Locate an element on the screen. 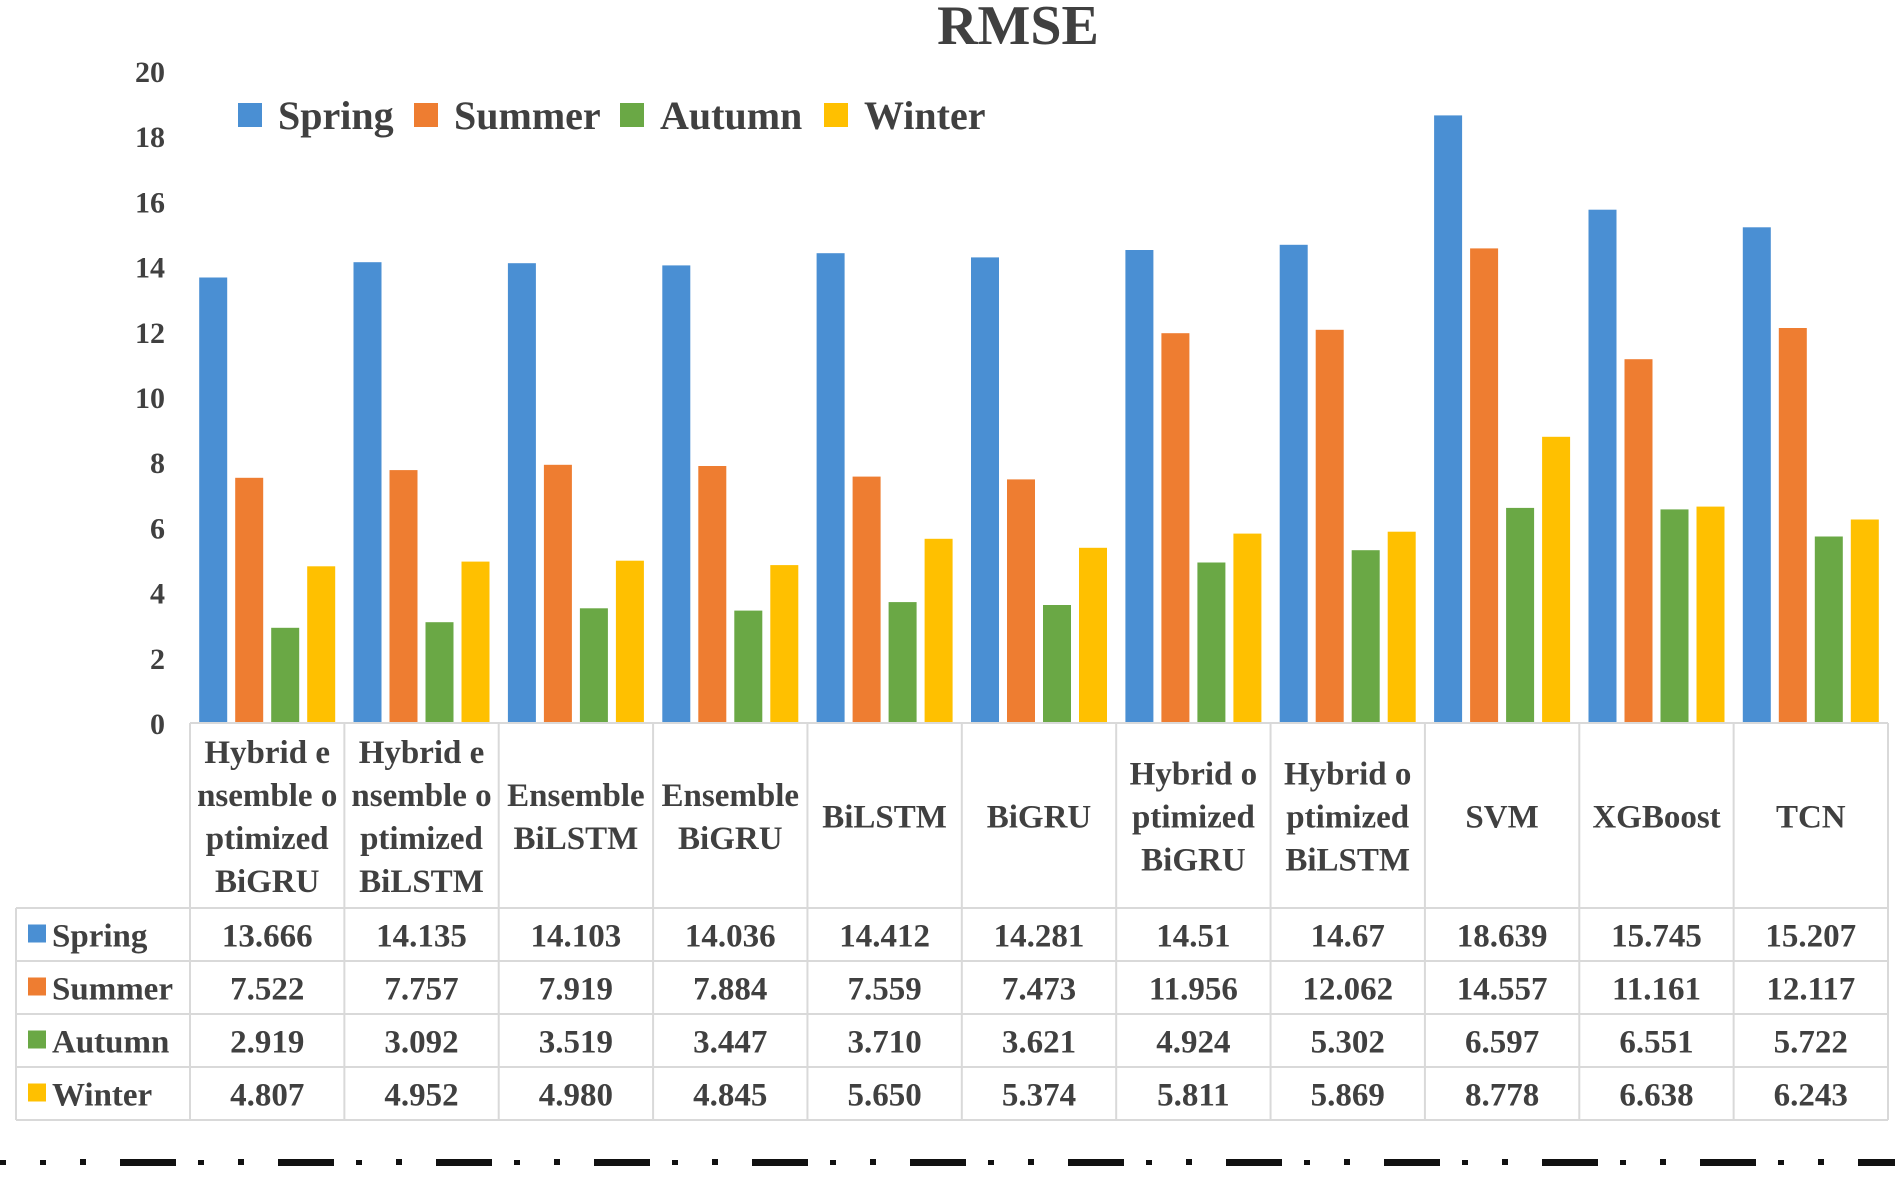 Image resolution: width=1895 pixels, height=1180 pixels. y-tick-label: 10 is located at coordinates (150, 398).